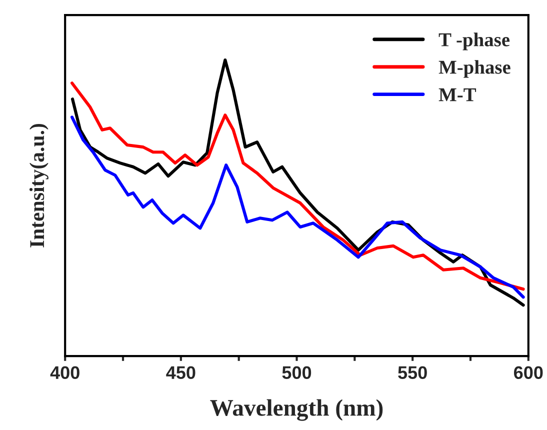 The height and width of the screenshot is (430, 547). I want to click on y-axis-title: Intensity(a.u.), so click(38, 186).